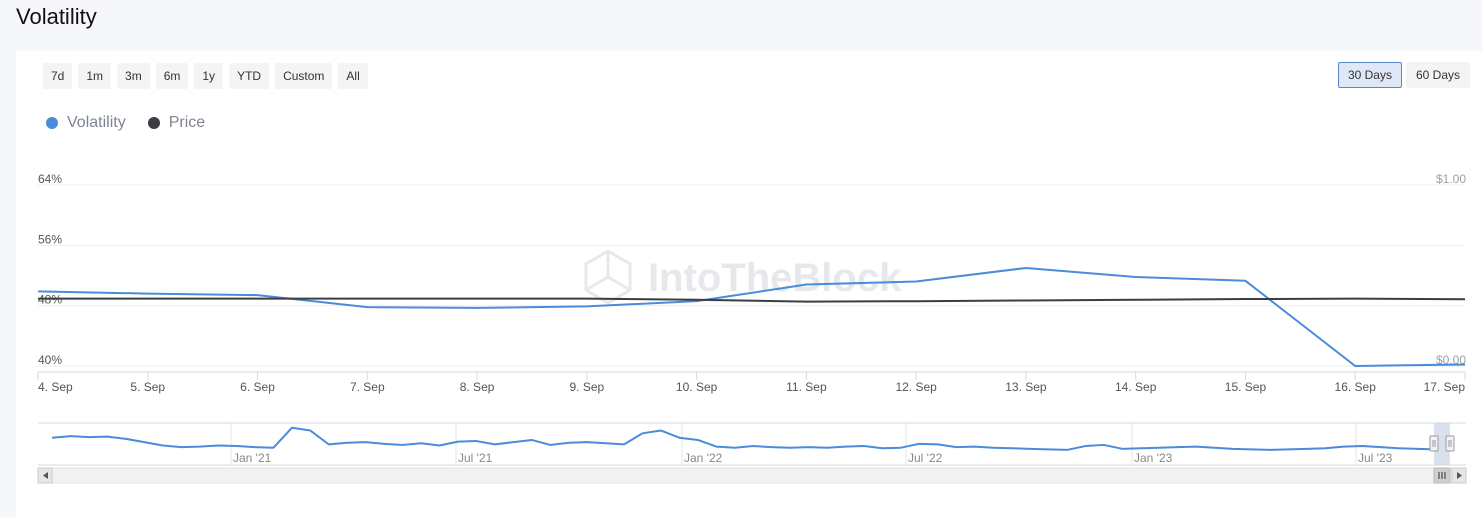 Image resolution: width=1482 pixels, height=517 pixels. I want to click on x-tick-label: 6. Sep, so click(257, 387).